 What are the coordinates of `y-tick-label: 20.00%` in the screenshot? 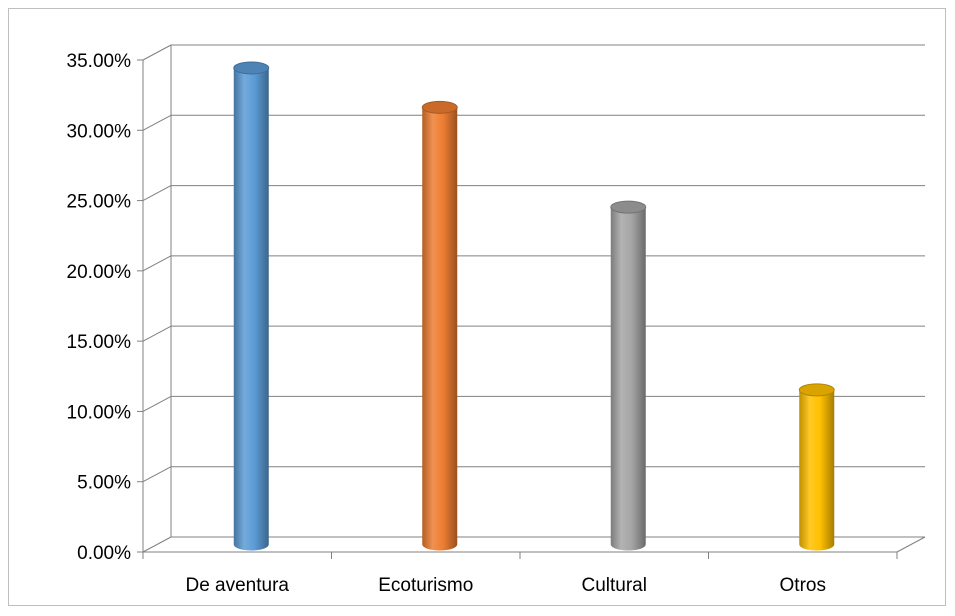 It's located at (99, 272).